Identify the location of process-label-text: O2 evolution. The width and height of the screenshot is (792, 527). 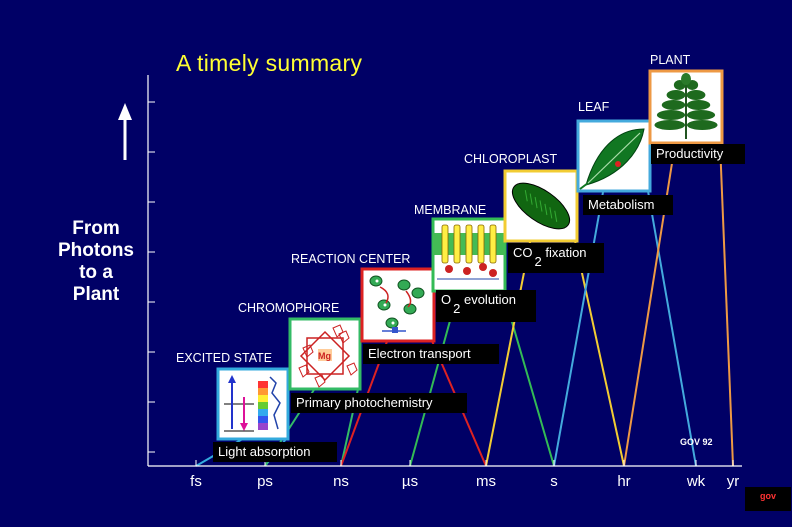
(478, 304).